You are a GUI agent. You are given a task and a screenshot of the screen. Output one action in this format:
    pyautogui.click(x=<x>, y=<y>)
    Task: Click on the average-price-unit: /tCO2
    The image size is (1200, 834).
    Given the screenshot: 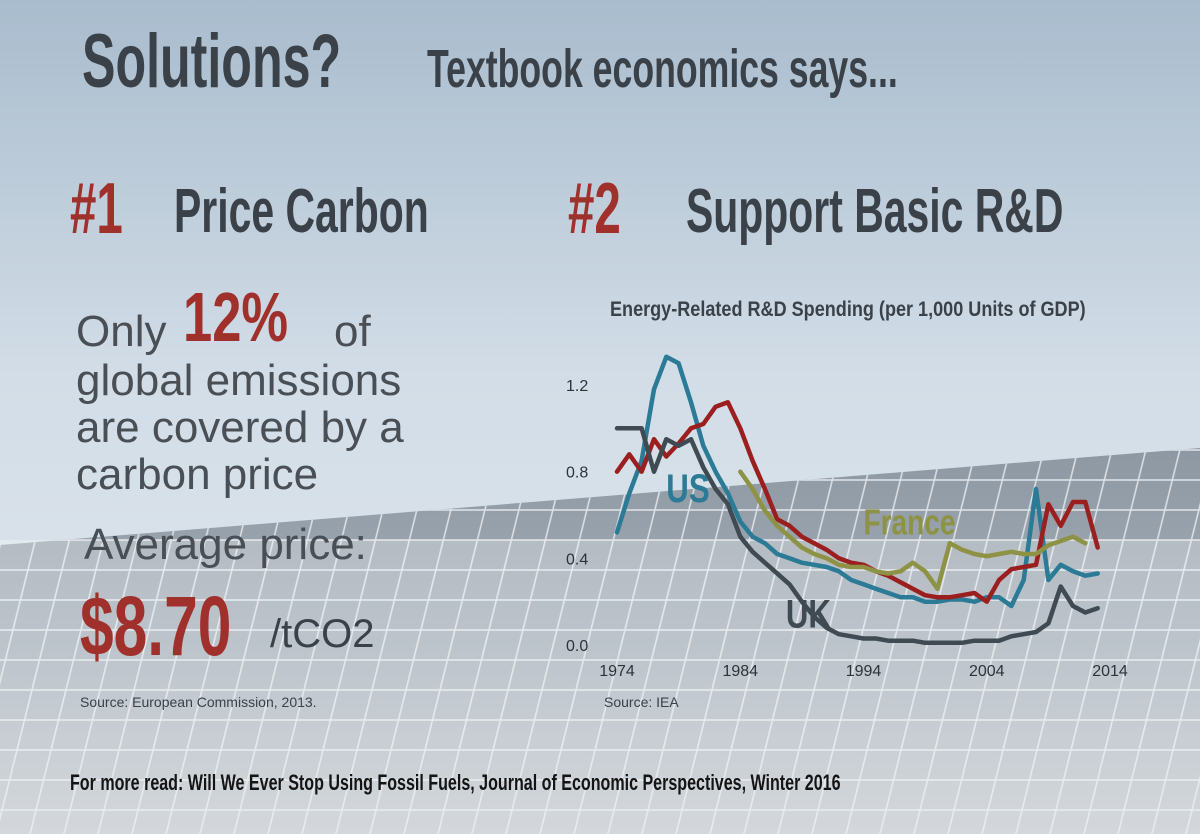 What is the action you would take?
    pyautogui.click(x=322, y=634)
    